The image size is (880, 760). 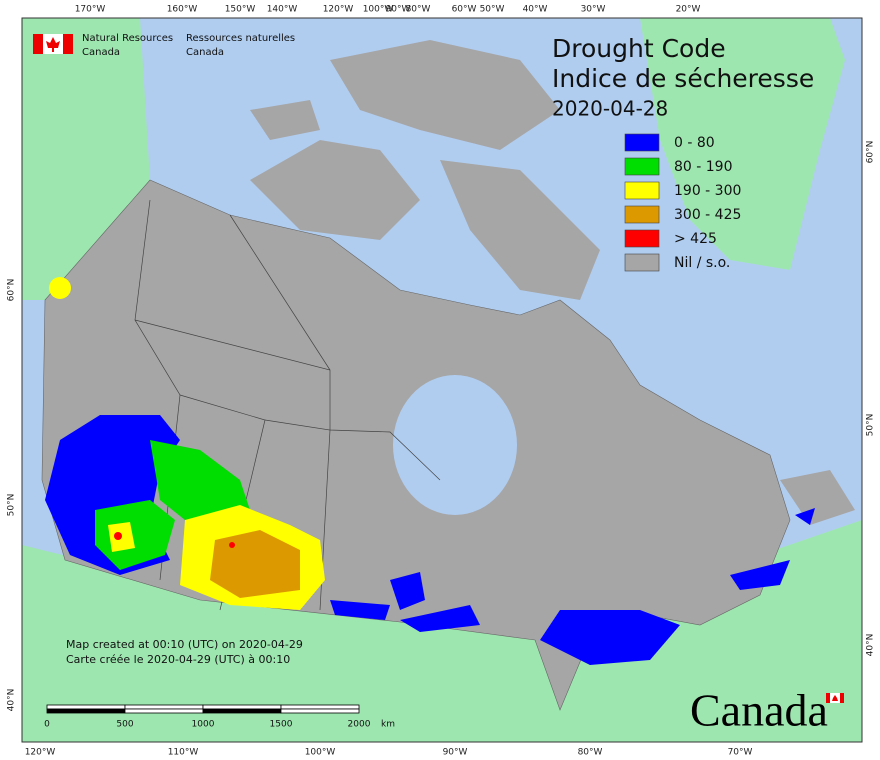 I want to click on newfoundland, so click(x=817, y=497).